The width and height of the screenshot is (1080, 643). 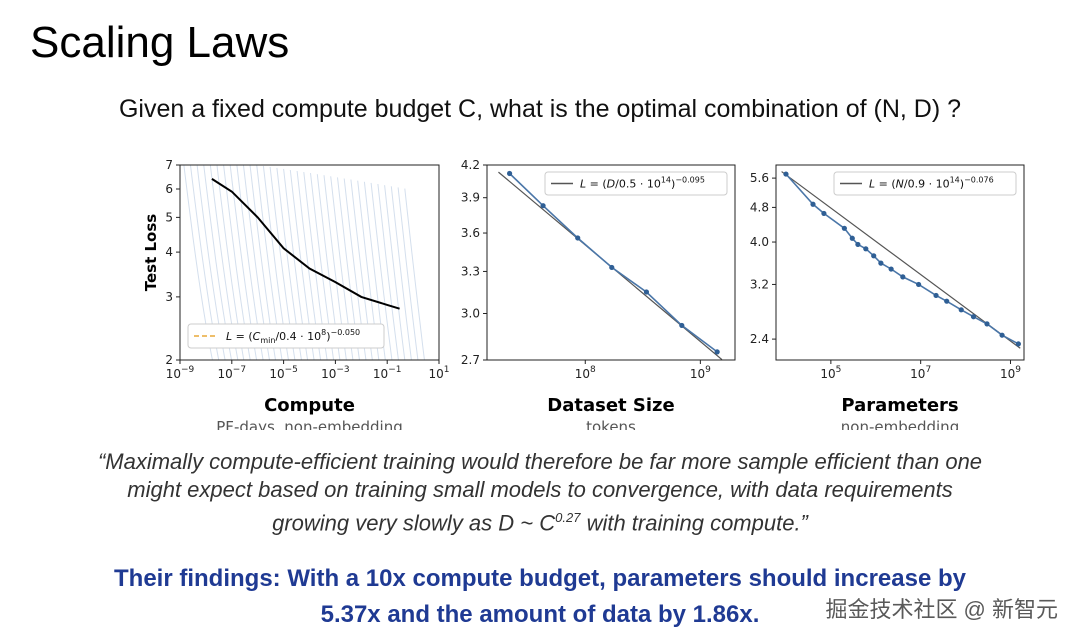 What do you see at coordinates (642, 183) in the screenshot?
I see `legend-label: L = (D/0.5 · 1014)−0.095` at bounding box center [642, 183].